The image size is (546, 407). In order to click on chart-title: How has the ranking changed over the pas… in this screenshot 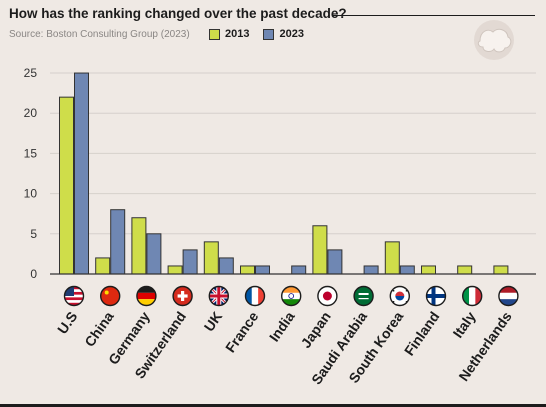, I will do `click(178, 13)`.